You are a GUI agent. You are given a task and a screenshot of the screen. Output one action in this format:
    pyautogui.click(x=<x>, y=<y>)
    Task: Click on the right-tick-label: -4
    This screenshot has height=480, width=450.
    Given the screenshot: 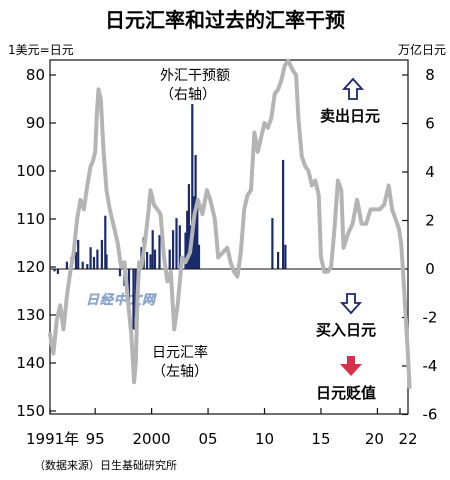 What is the action you would take?
    pyautogui.click(x=430, y=366)
    